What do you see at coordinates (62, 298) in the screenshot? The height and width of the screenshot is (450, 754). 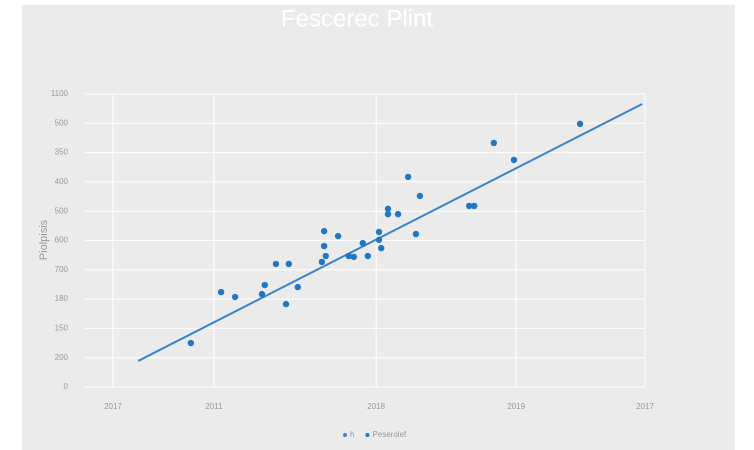 I see `y-tick-label: 180` at bounding box center [62, 298].